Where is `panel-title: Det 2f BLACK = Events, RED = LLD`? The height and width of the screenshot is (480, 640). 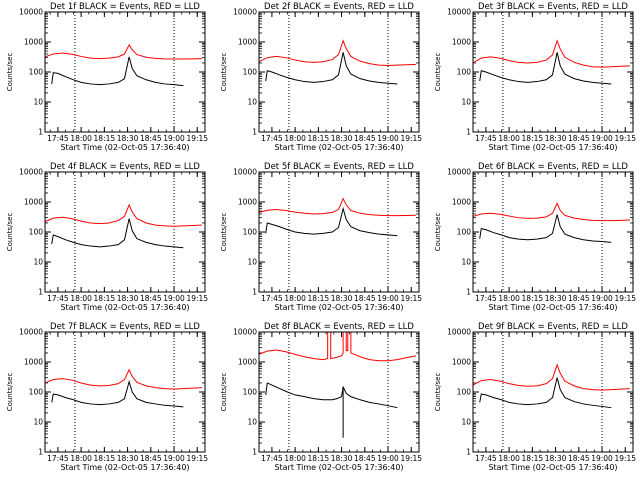 panel-title: Det 2f BLACK = Events, RED = LLD is located at coordinates (339, 7).